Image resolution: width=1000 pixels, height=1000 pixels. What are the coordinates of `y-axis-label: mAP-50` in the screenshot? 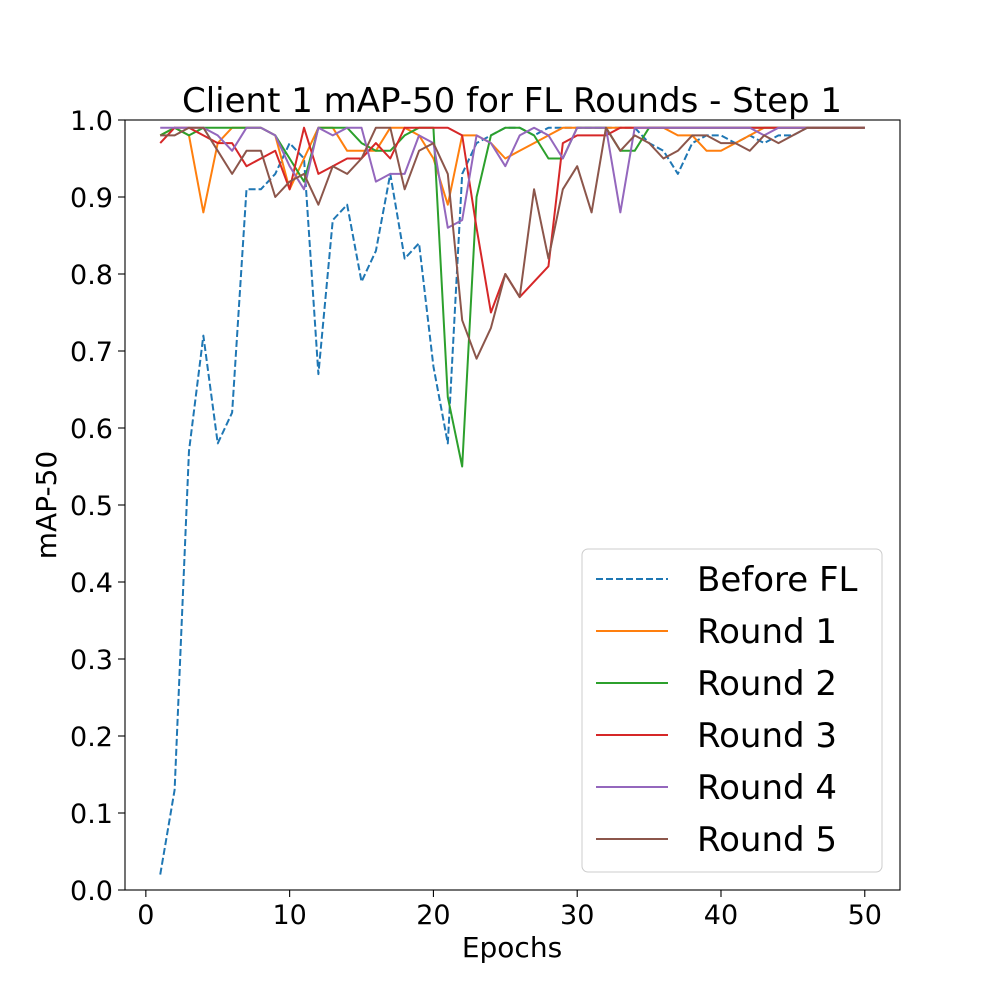 It's located at (46, 505).